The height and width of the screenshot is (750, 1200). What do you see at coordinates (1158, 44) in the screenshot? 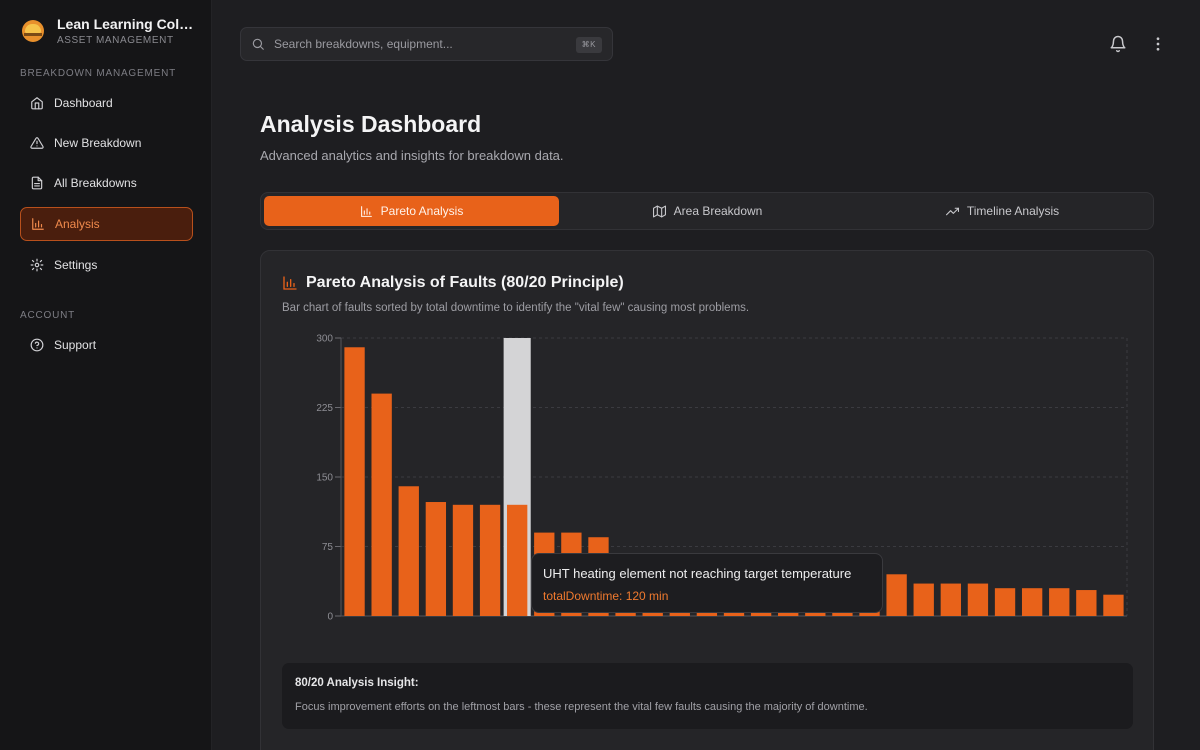
I see `more-vertical-icon` at bounding box center [1158, 44].